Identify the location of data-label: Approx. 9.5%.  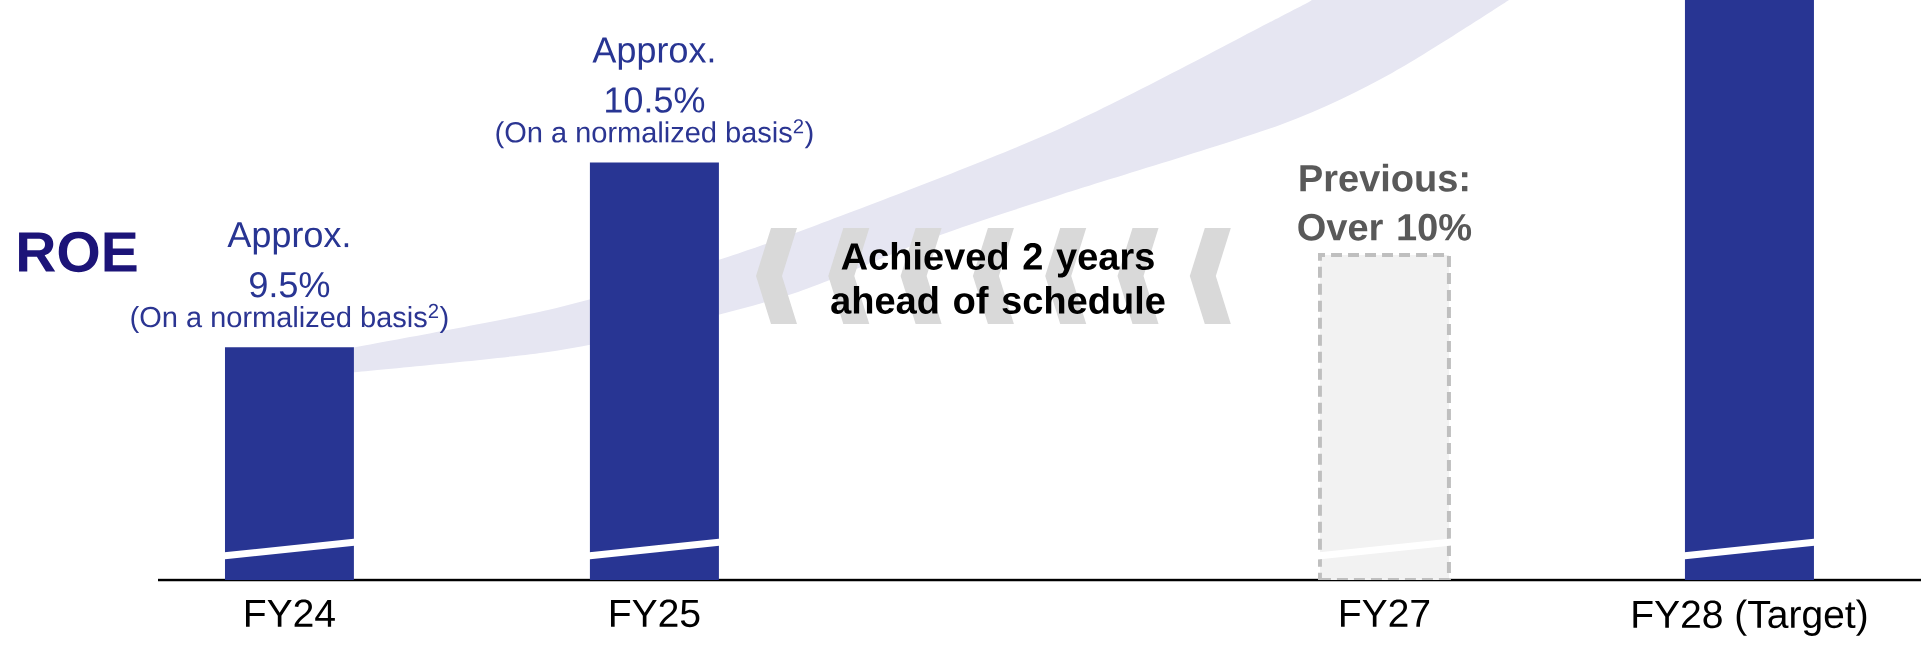
(288, 260).